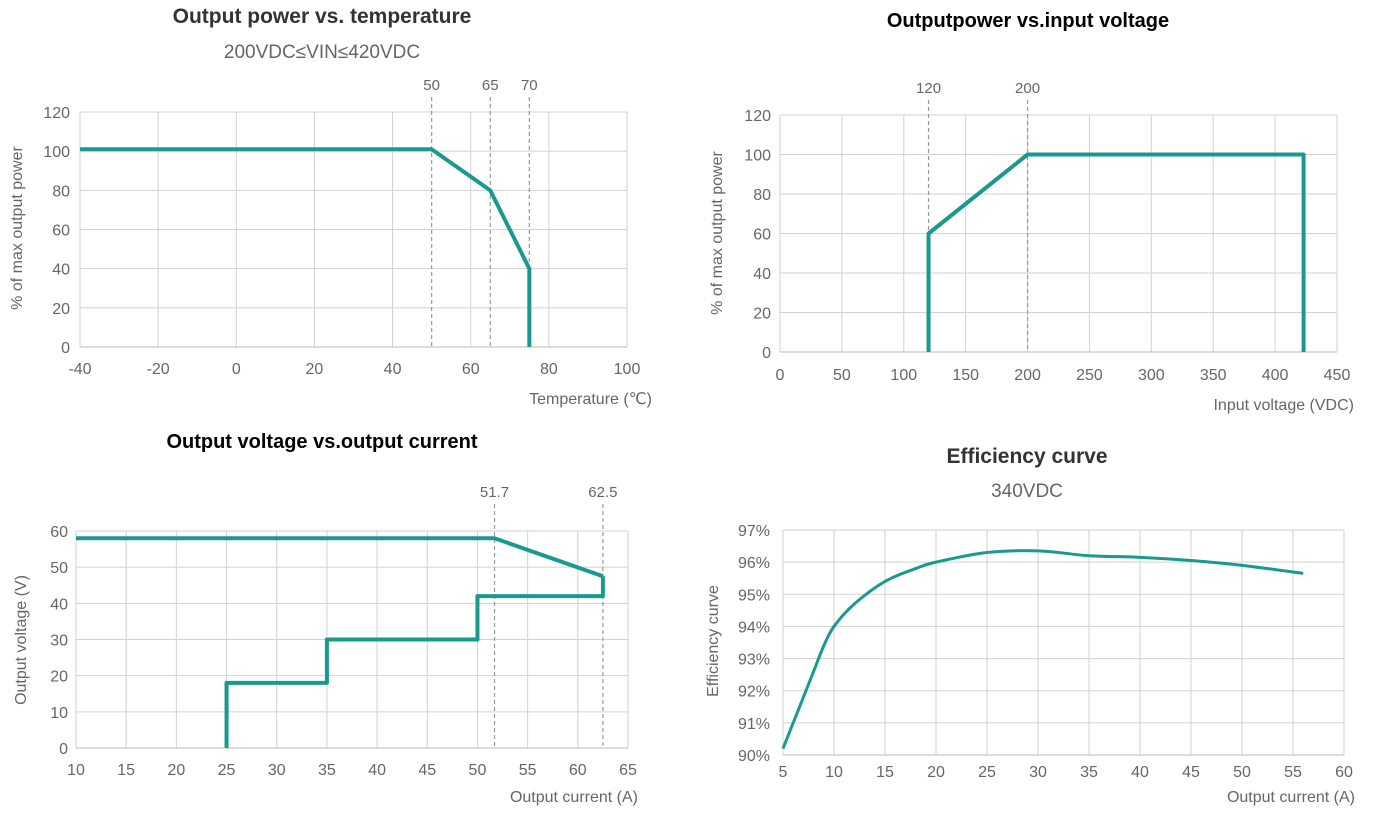 The height and width of the screenshot is (818, 1374). What do you see at coordinates (713, 641) in the screenshot?
I see `y-axis-label: Efficiency curve` at bounding box center [713, 641].